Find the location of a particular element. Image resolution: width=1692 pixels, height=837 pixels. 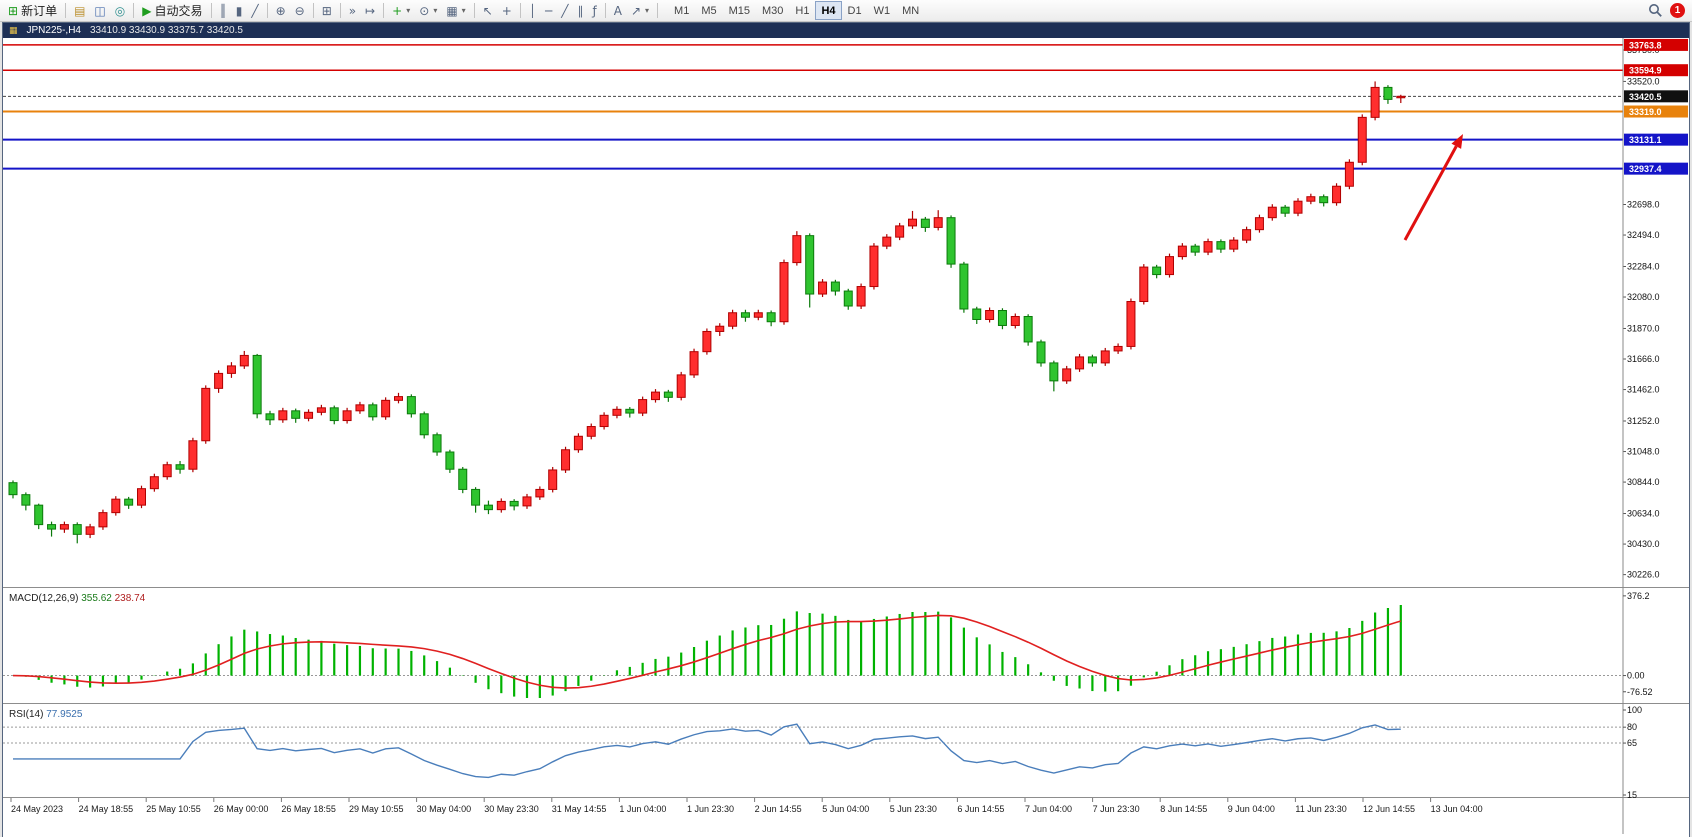

timeframe-d1: D1 is located at coordinates (855, 10).